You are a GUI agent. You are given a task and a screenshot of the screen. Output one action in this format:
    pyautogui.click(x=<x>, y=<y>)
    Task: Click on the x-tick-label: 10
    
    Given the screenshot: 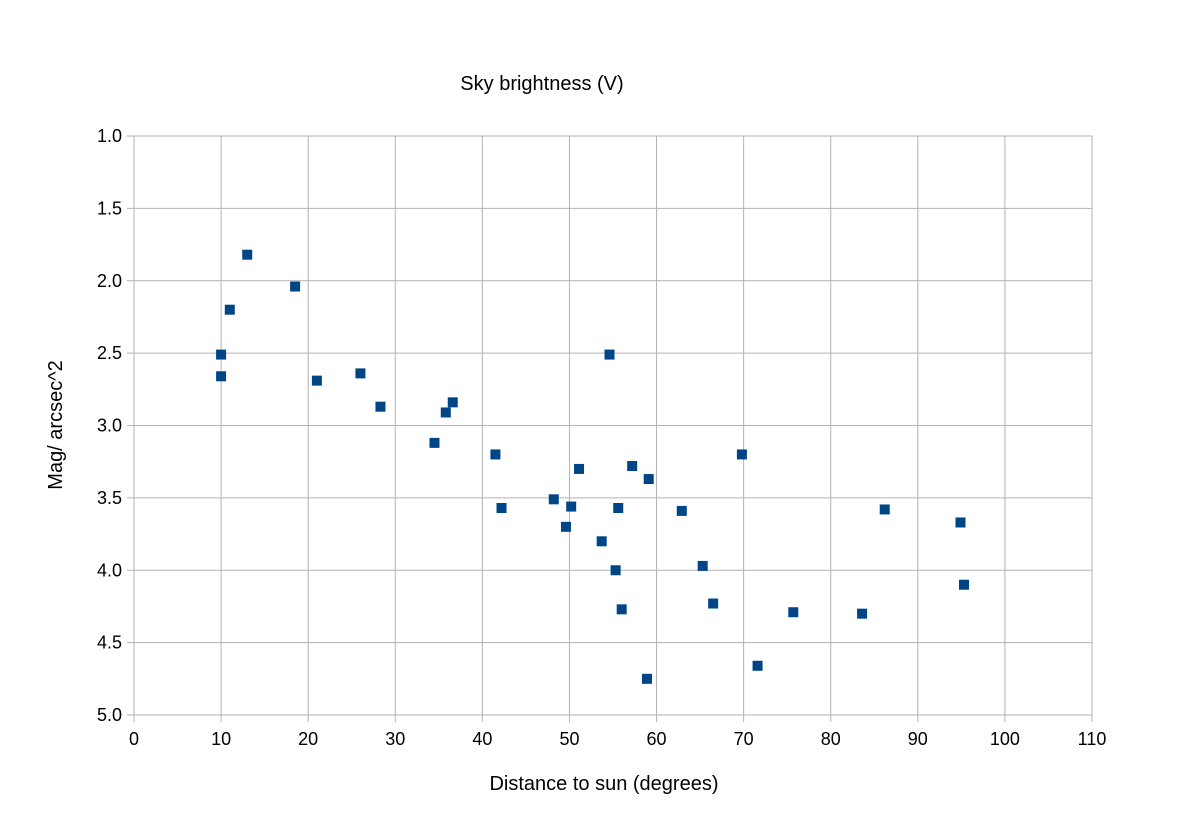 What is the action you would take?
    pyautogui.click(x=221, y=739)
    